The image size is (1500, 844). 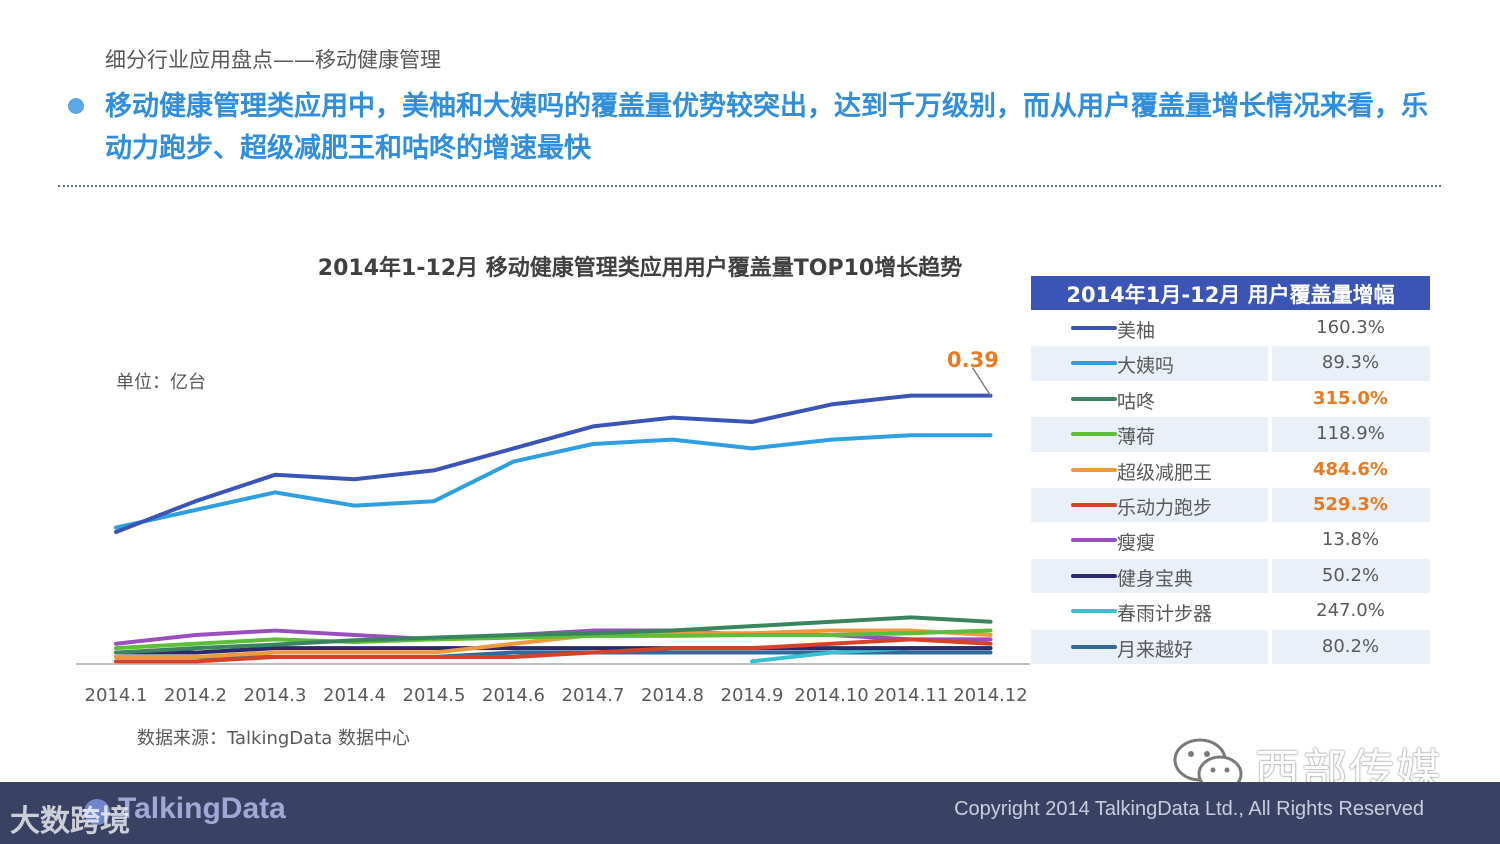 I want to click on table-row: 美柚 160.3%, so click(x=1230, y=328).